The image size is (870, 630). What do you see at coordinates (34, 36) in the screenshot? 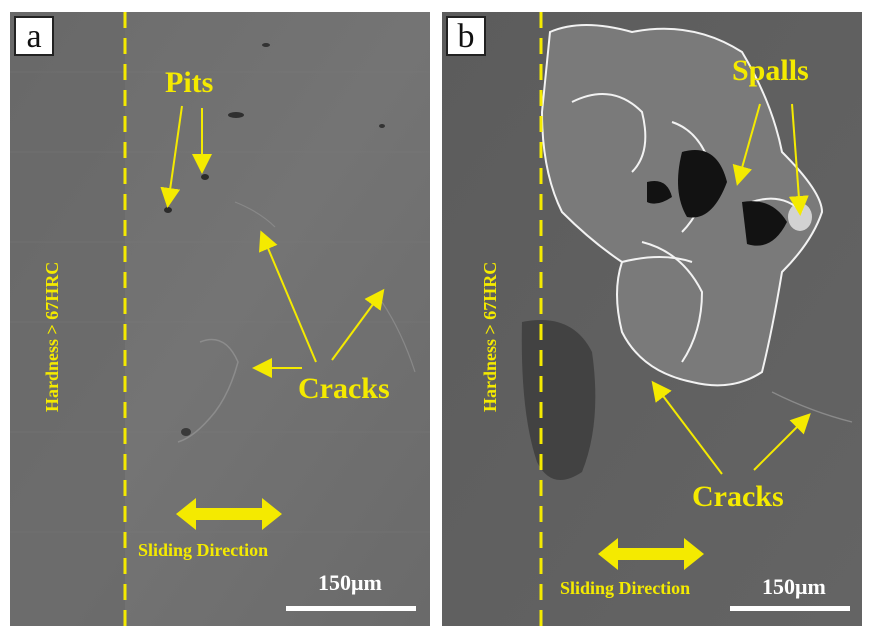
I see `panel-label: a` at bounding box center [34, 36].